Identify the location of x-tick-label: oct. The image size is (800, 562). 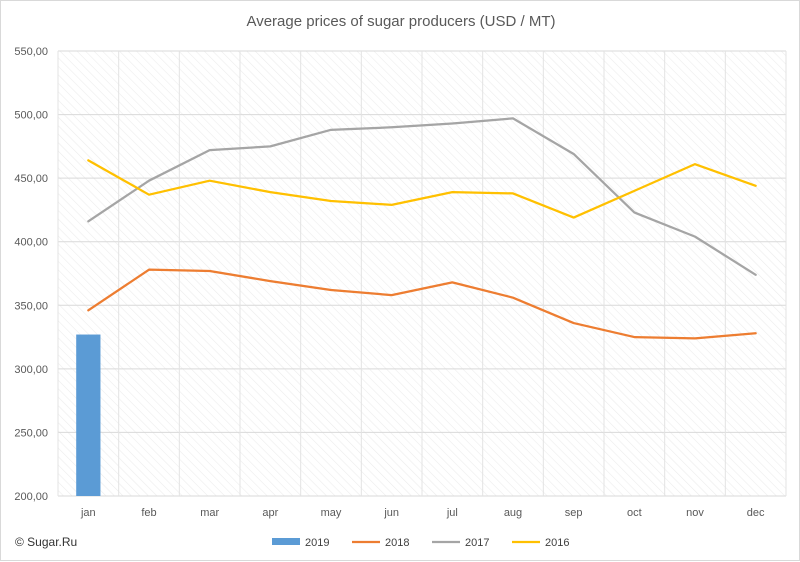
(634, 513).